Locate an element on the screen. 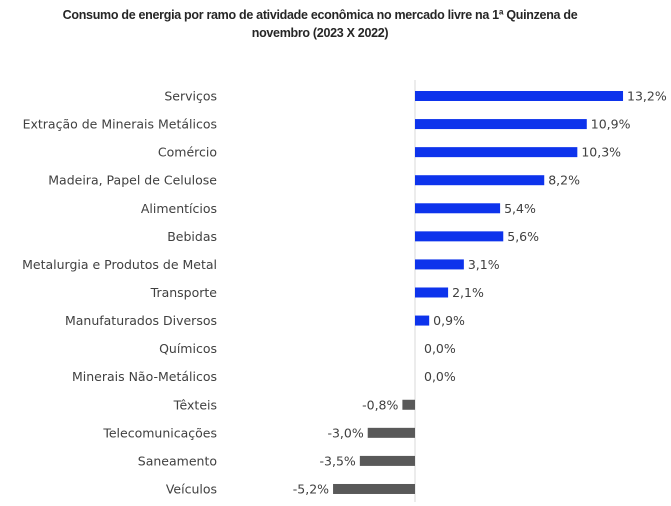  data-label: -0,8% is located at coordinates (380, 404).